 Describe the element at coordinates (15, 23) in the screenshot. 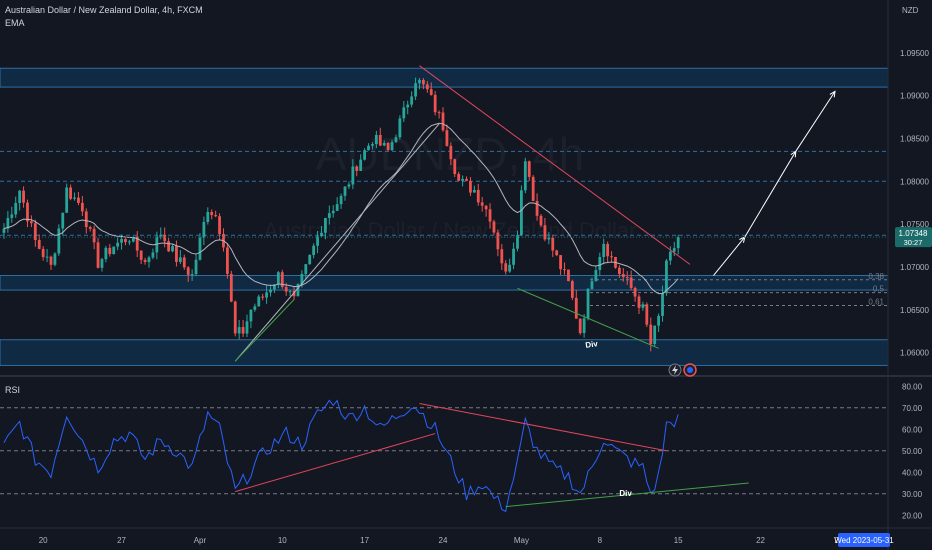

I see `indicator-label: EMA` at that location.